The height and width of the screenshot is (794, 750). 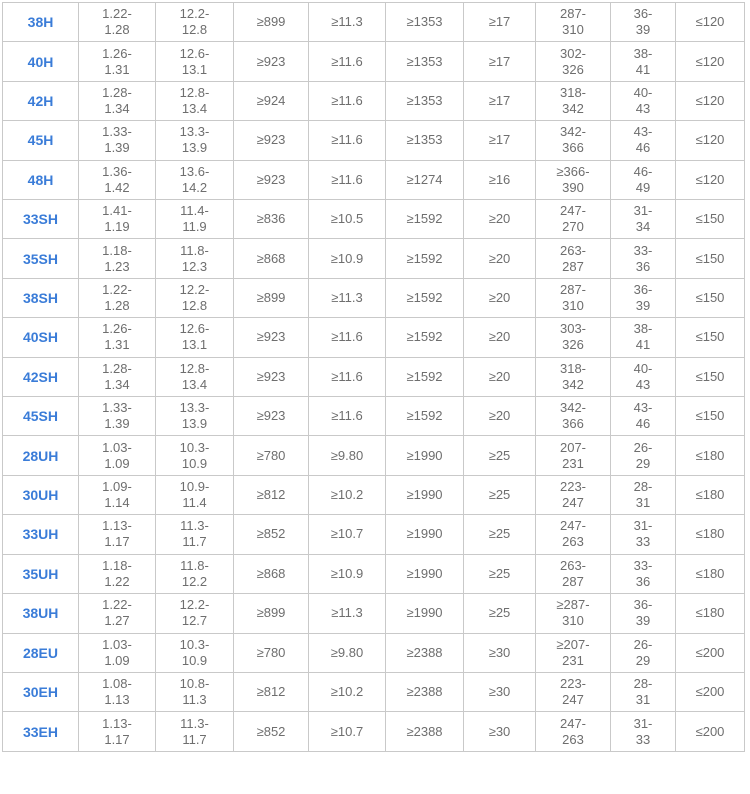 I want to click on value-cell: 1.18- 1.22, so click(x=117, y=574).